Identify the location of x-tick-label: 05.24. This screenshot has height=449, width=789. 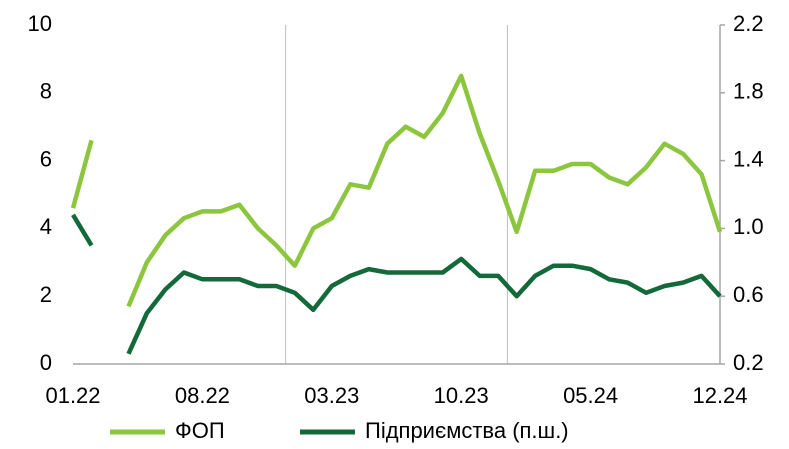
(590, 395).